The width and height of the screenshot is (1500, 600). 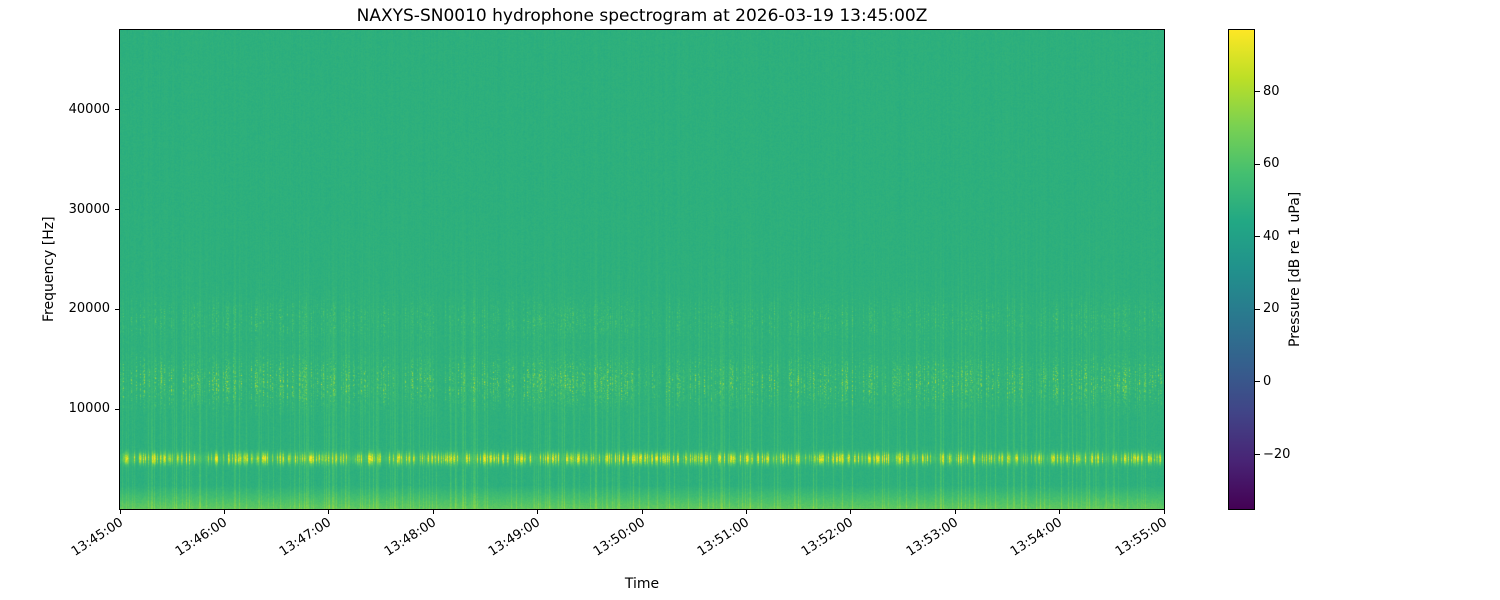 What do you see at coordinates (97, 537) in the screenshot?
I see `x-tick-label: 13:45:00` at bounding box center [97, 537].